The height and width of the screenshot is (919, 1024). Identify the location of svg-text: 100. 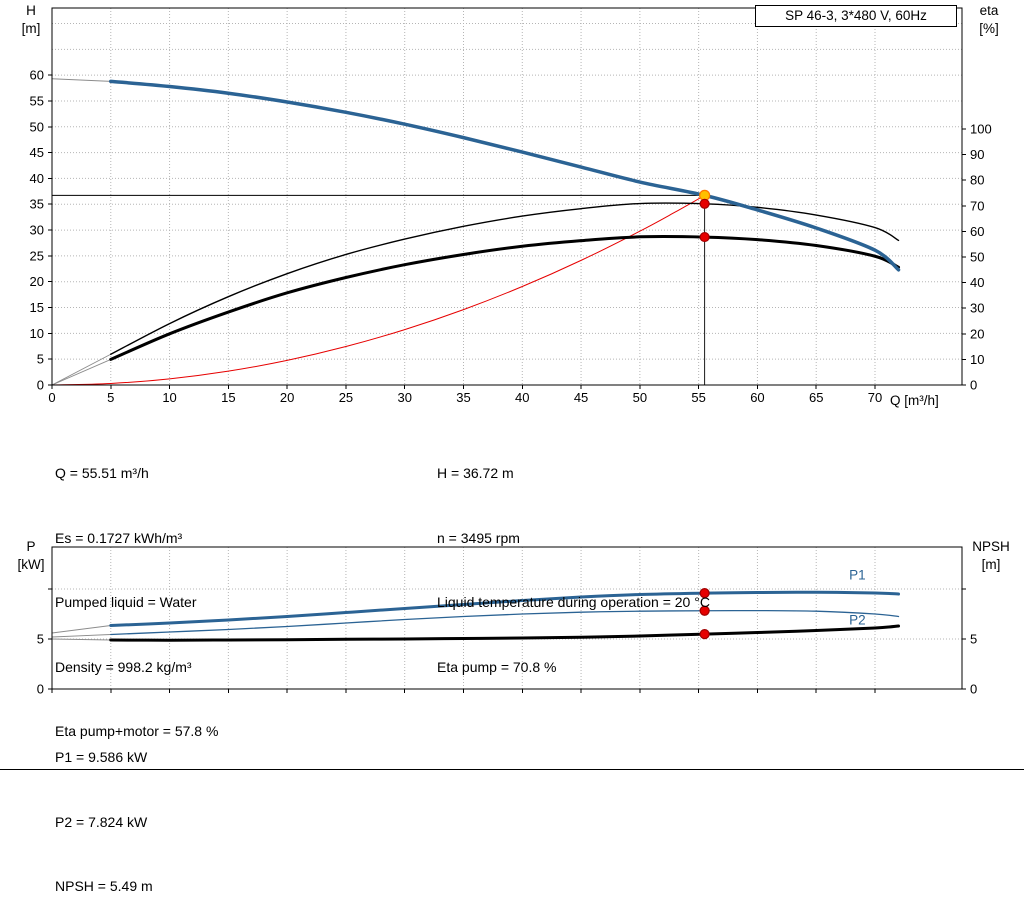
(981, 129).